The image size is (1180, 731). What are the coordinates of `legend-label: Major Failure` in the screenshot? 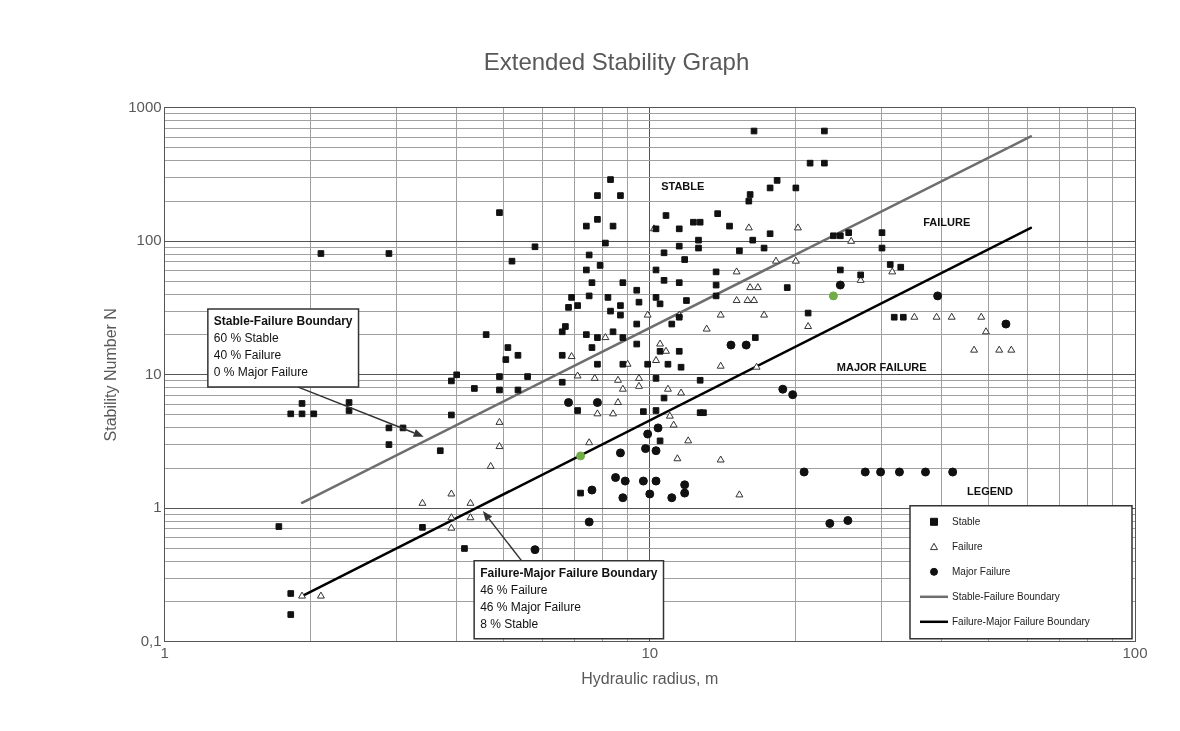 It's located at (981, 571).